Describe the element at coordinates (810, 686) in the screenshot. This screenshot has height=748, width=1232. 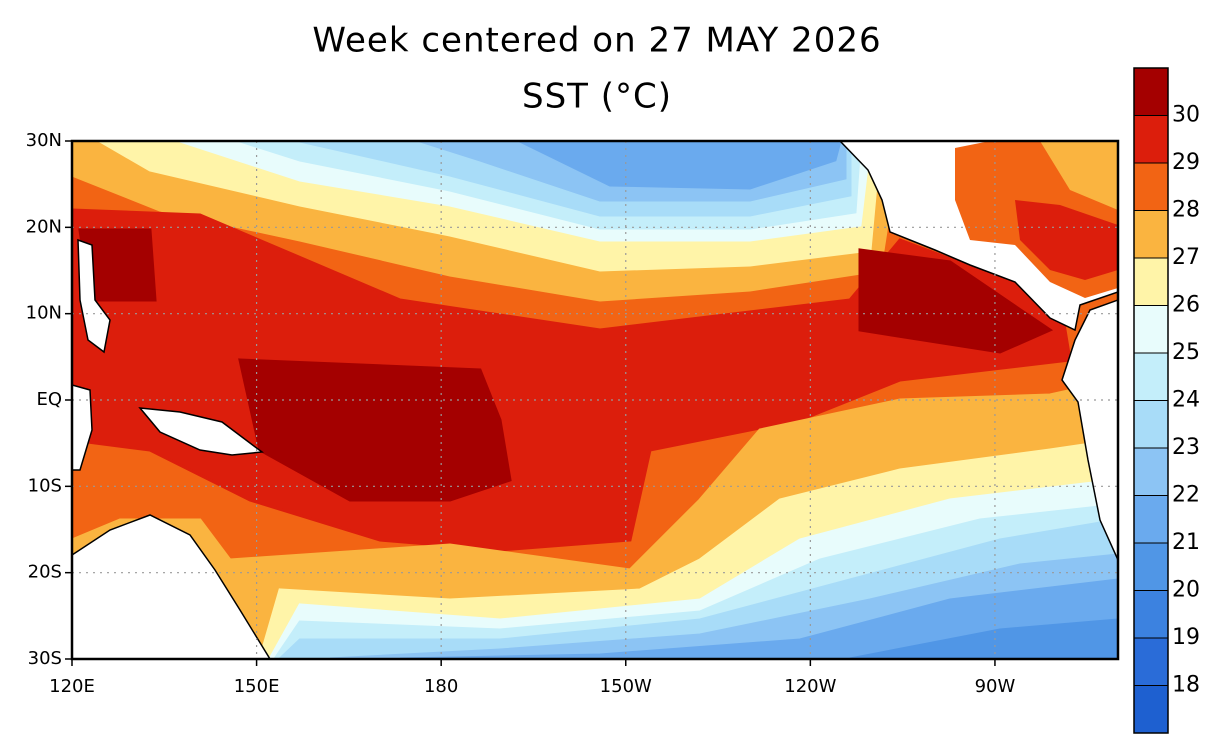
I see `x-tick-label: 120W` at that location.